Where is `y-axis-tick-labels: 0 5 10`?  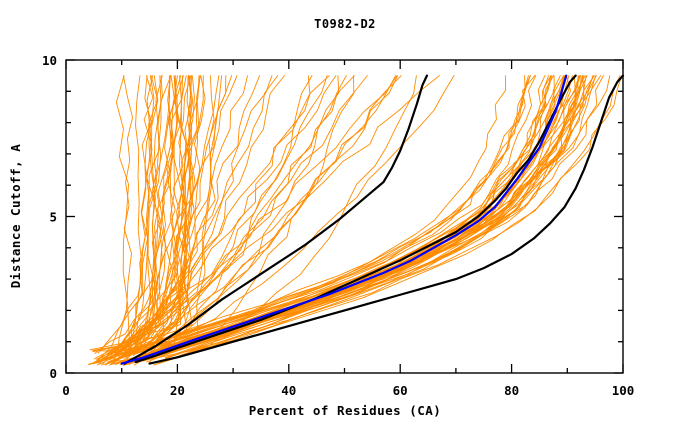
y-axis-tick-labels: 0 5 10 is located at coordinates (49, 217).